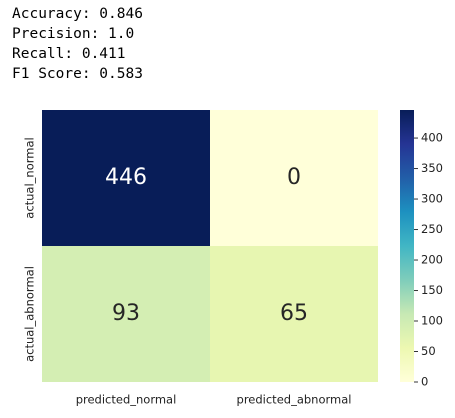  I want to click on output-line: Accuracy: 0.846, so click(77, 14).